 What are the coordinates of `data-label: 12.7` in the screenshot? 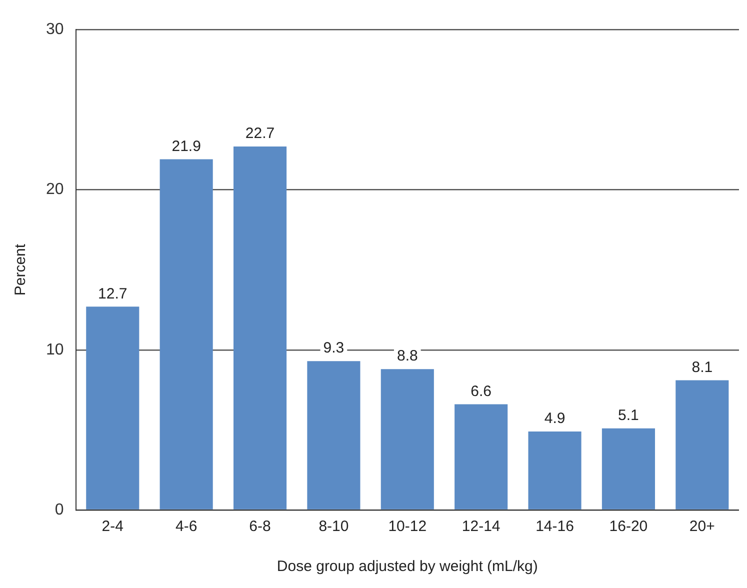 It's located at (113, 293).